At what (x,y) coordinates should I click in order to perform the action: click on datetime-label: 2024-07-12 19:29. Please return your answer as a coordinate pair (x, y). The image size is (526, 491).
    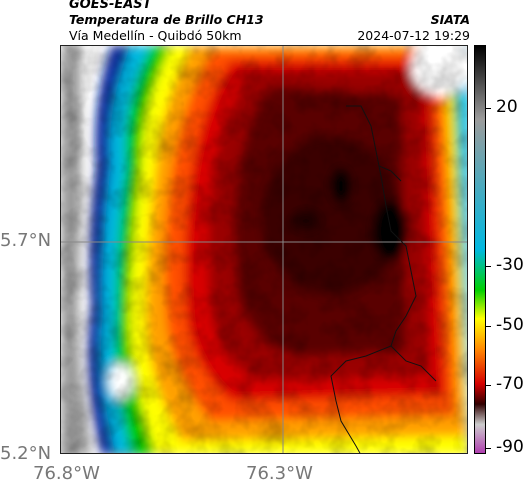
    Looking at the image, I should click on (413, 35).